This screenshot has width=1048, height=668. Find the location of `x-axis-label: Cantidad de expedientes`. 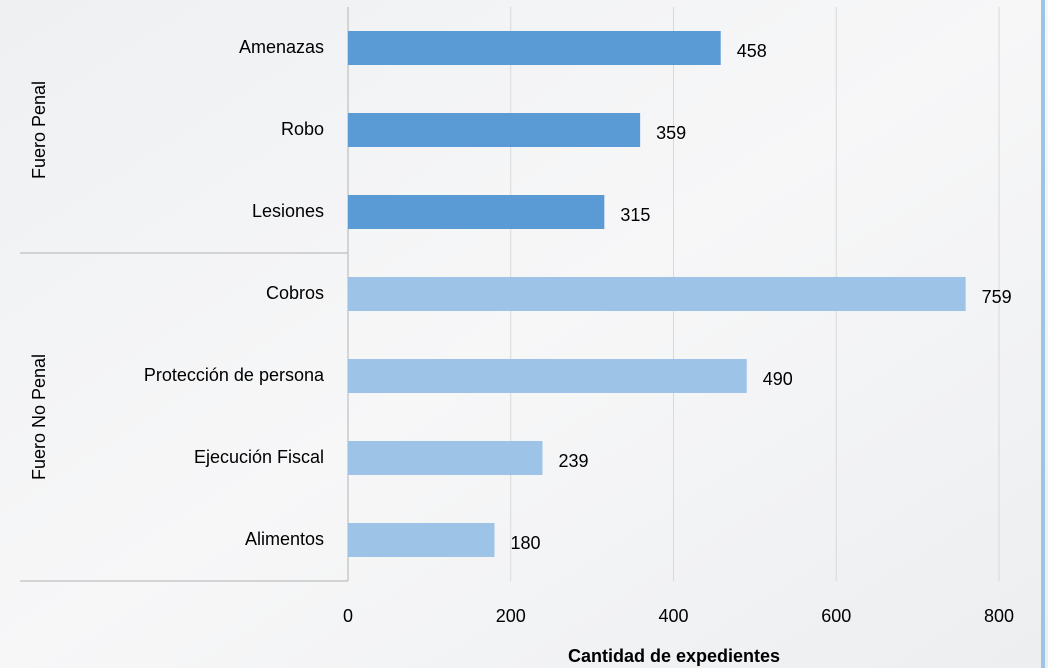

x-axis-label: Cantidad de expedientes is located at coordinates (674, 656).